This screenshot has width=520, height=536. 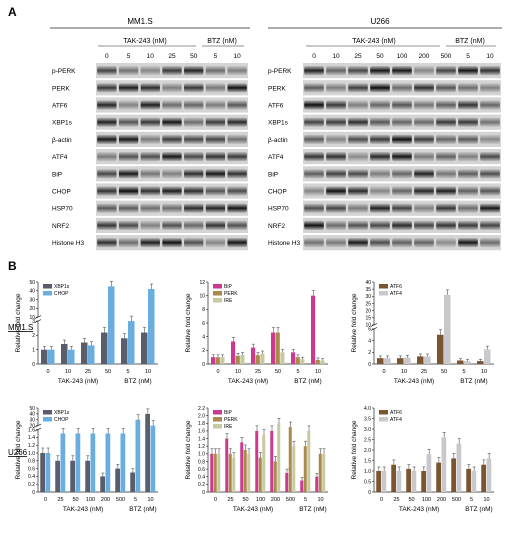 What do you see at coordinates (201, 485) in the screenshot?
I see `y-tick-label: 0.2` at bounding box center [201, 485].